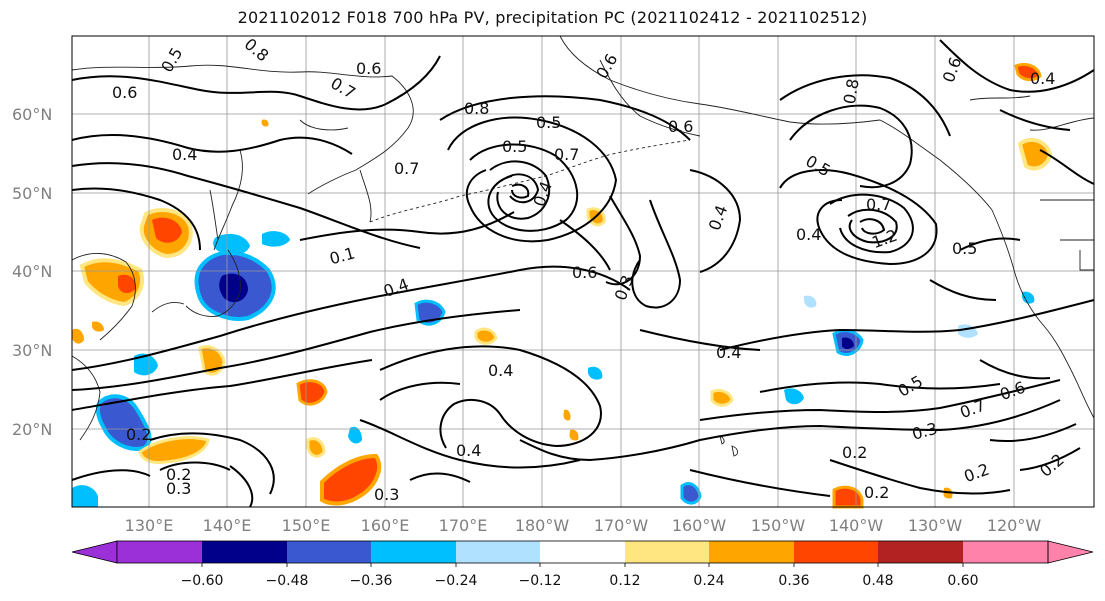 The image size is (1105, 601). I want to click on colorbar-tick-label: −0.60, so click(202, 581).